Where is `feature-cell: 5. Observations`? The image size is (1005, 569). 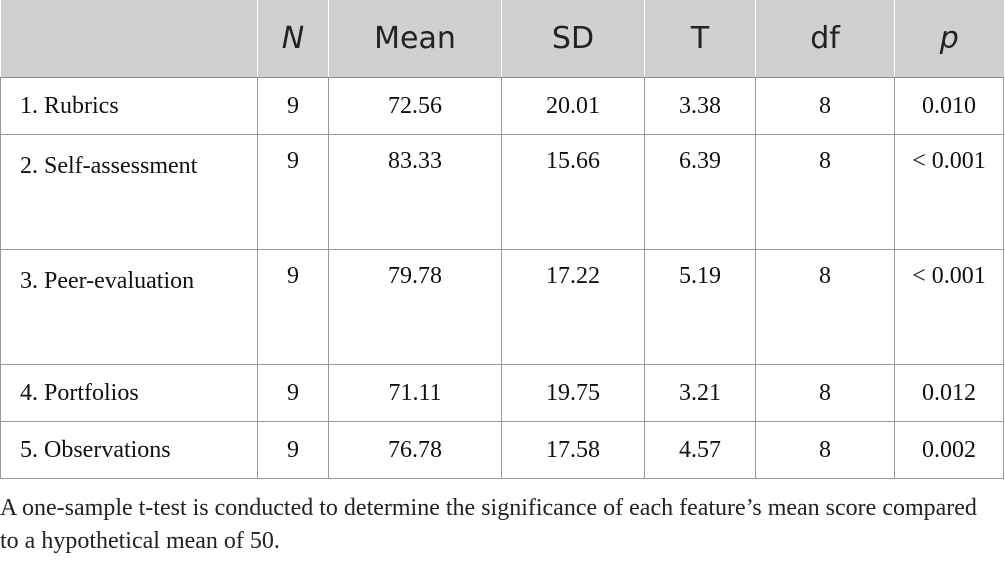
feature-cell: 5. Observations is located at coordinates (129, 450).